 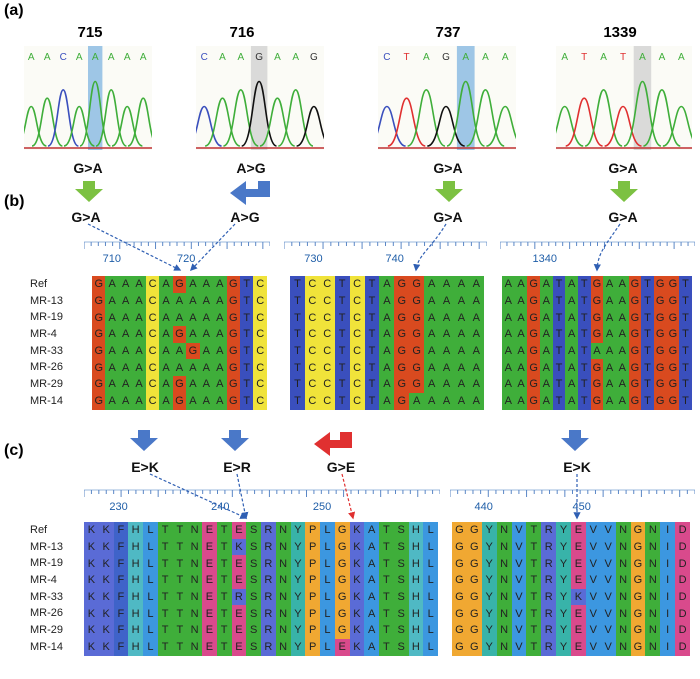 I want to click on row-label-ref: Ref, so click(x=39, y=284).